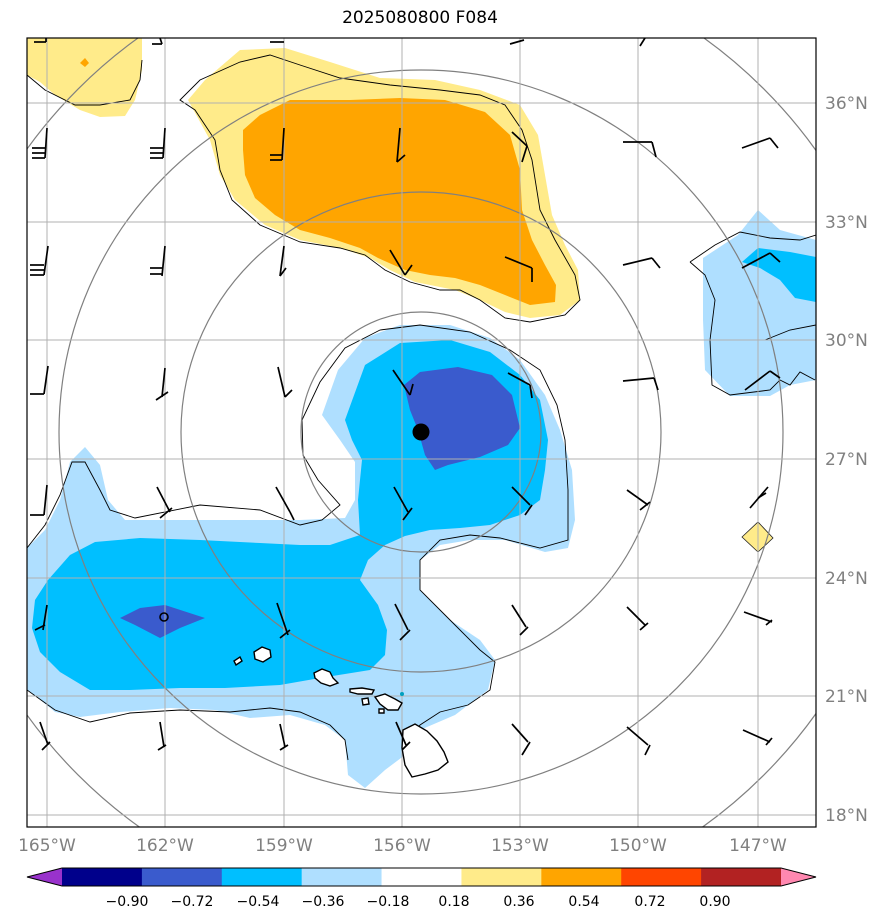  What do you see at coordinates (846, 697) in the screenshot?
I see `lat-tick-label: 21°N` at bounding box center [846, 697].